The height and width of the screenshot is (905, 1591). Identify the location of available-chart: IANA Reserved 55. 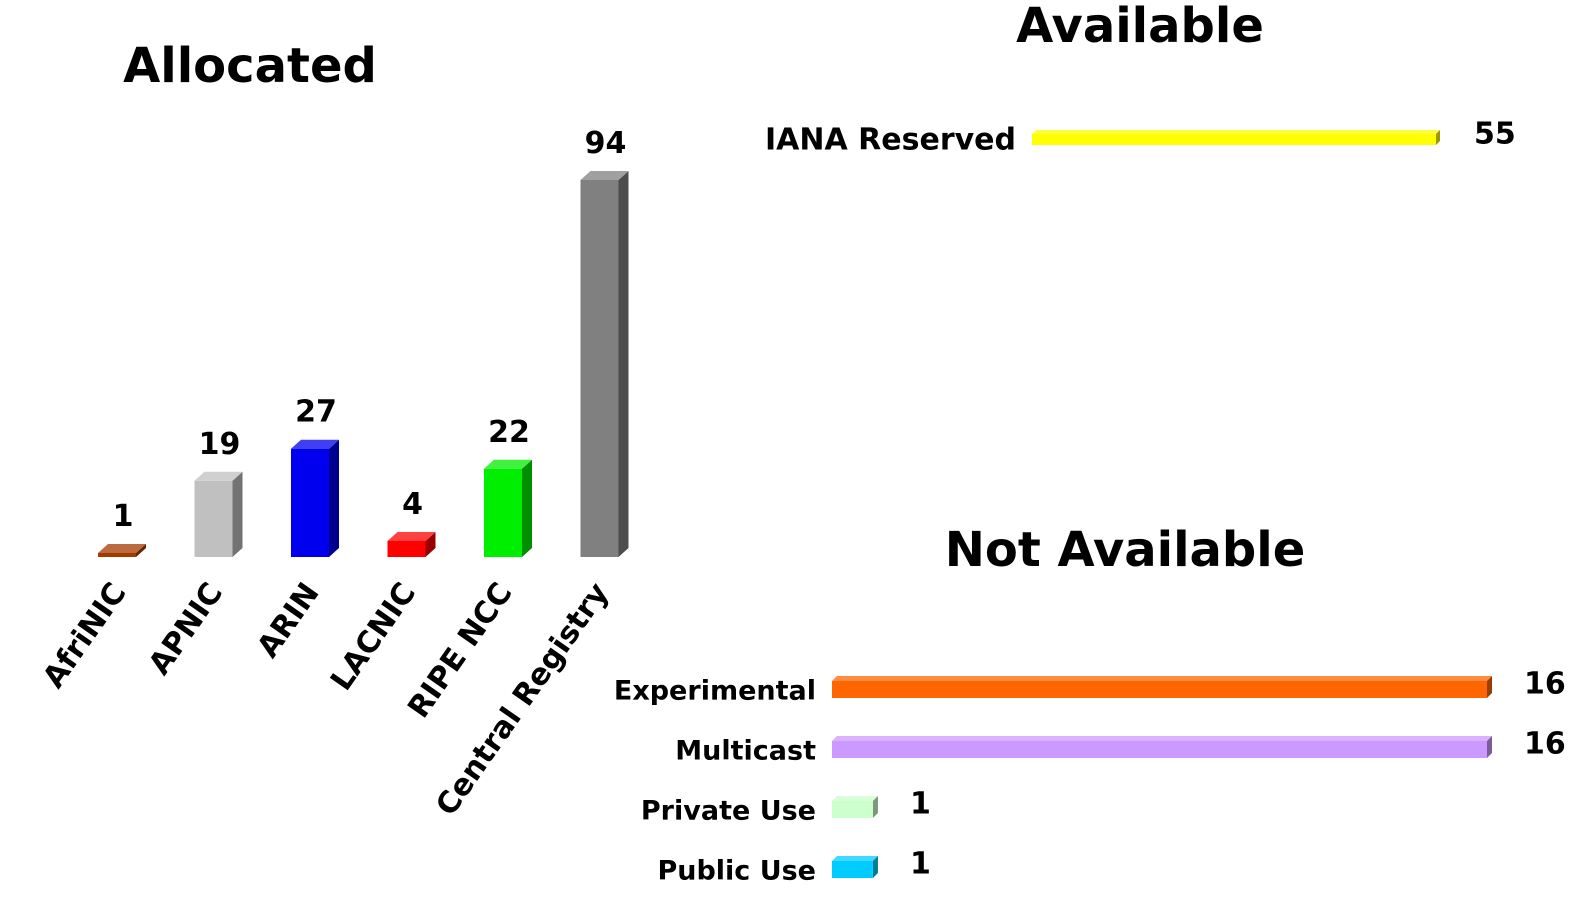
(1140, 137).